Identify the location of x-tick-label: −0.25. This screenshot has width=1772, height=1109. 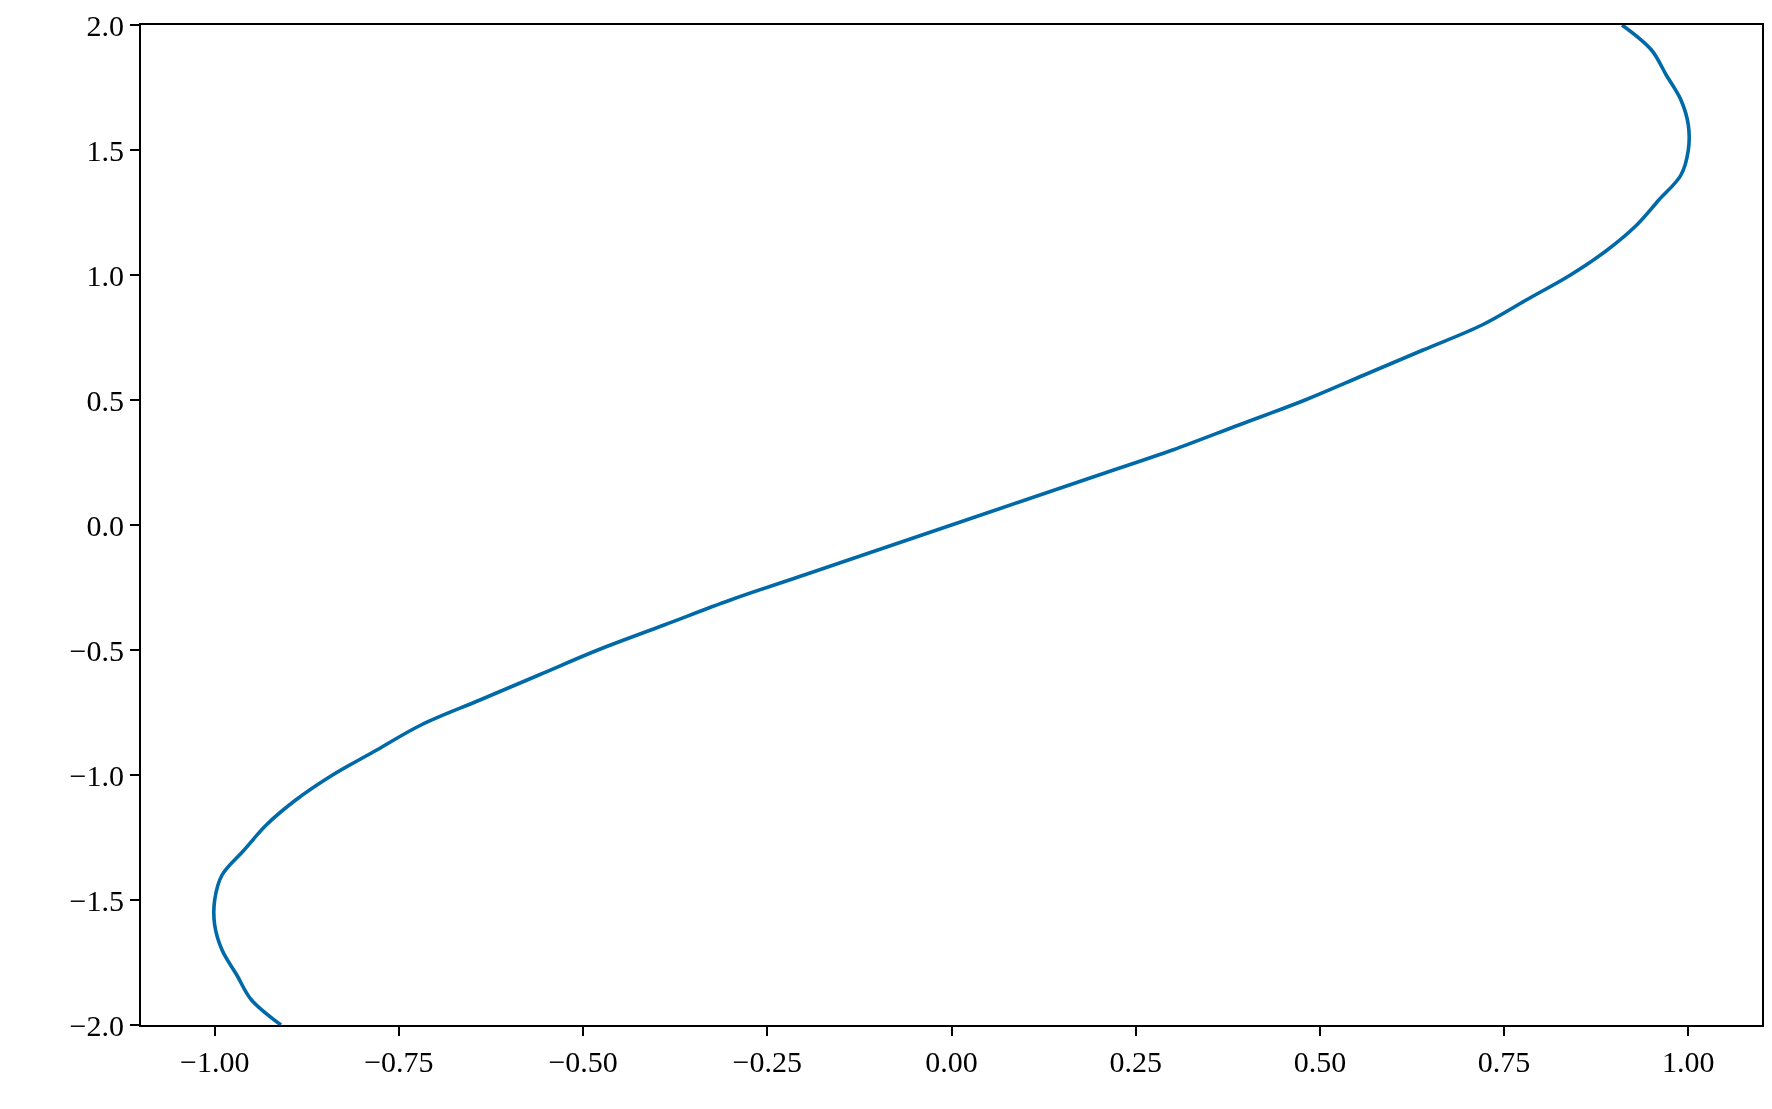
(767, 1061).